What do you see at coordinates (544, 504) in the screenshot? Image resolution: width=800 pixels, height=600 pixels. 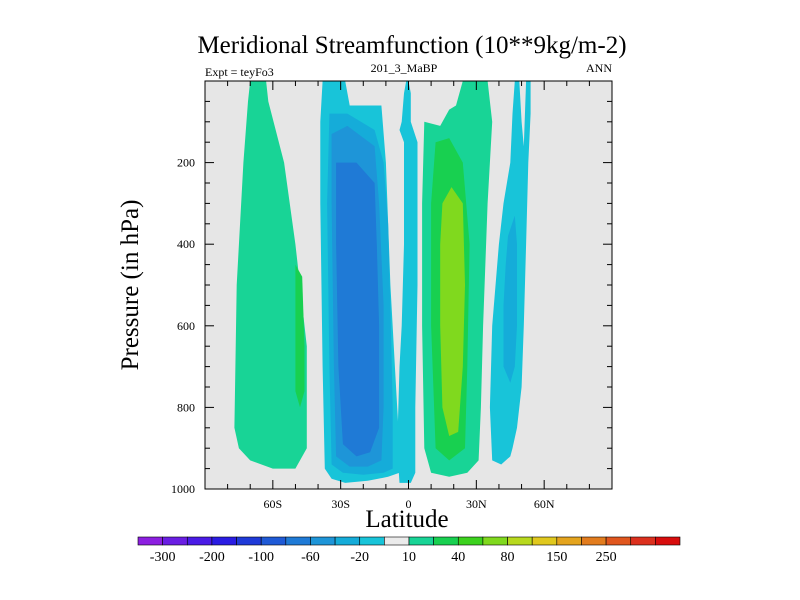 I see `x-tick-label: 60N` at bounding box center [544, 504].